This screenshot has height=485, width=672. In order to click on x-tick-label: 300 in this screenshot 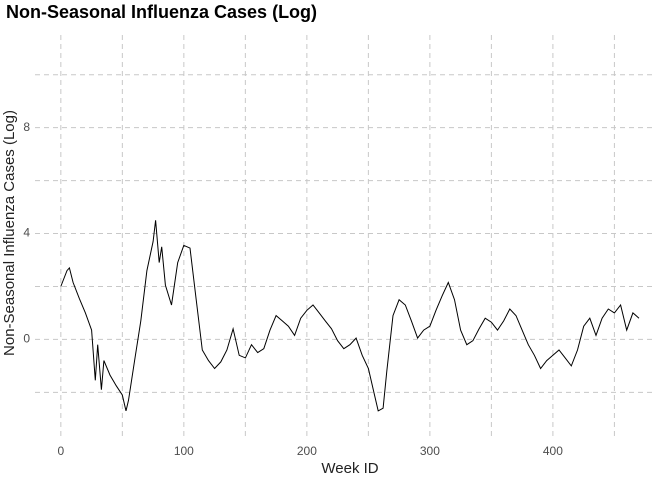, I will do `click(430, 451)`.